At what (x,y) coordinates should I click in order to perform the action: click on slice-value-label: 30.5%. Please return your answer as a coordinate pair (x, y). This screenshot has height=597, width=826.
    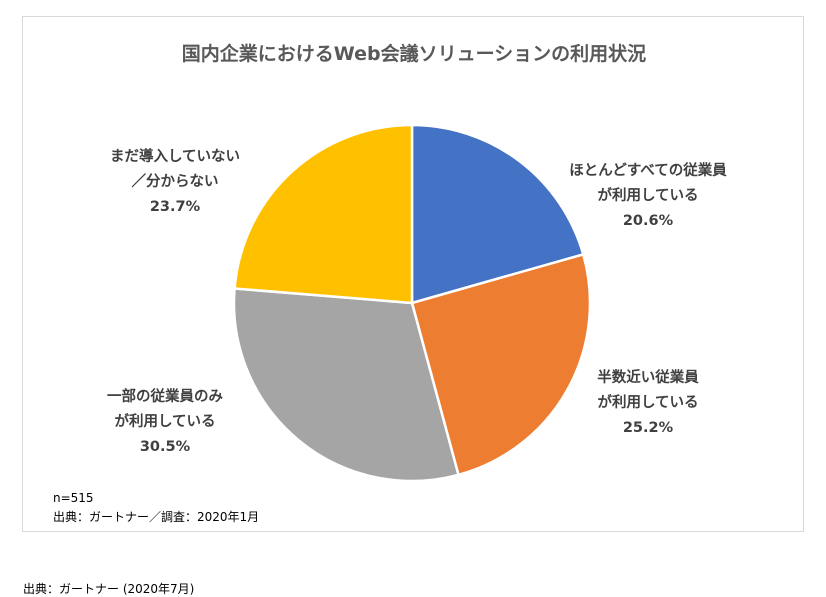
    Looking at the image, I should click on (165, 447).